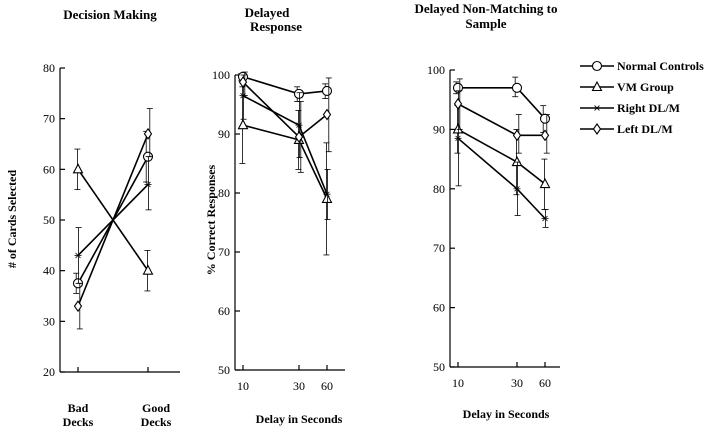 This screenshot has width=720, height=432. What do you see at coordinates (597, 66) in the screenshot?
I see `legend-circle-icon` at bounding box center [597, 66].